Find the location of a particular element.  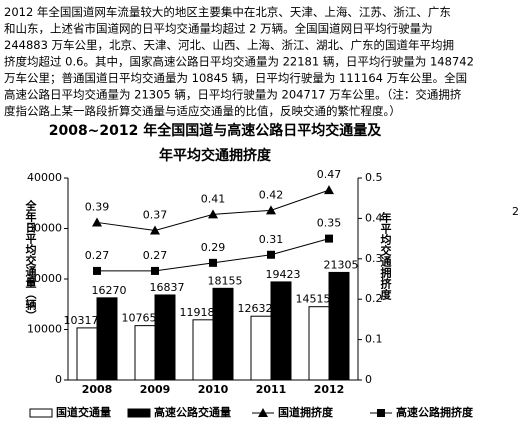

y-tick-label: 30000 is located at coordinates (44, 228).